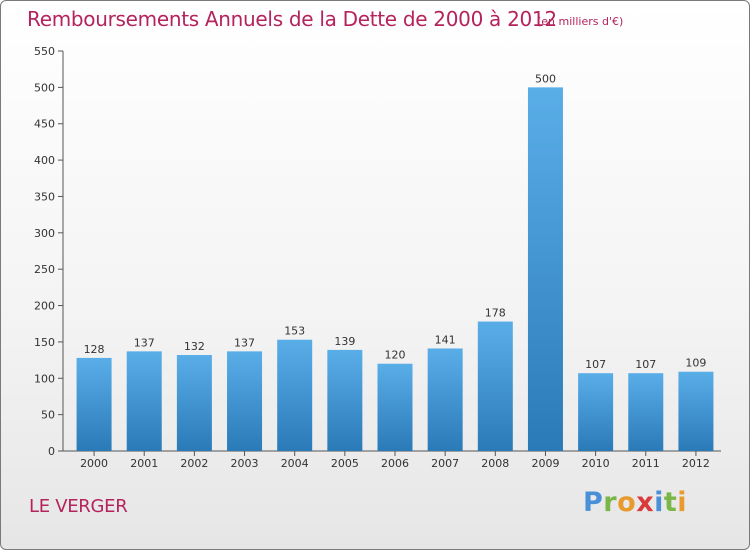 Image resolution: width=750 pixels, height=550 pixels. I want to click on logo-letter: P, so click(593, 502).